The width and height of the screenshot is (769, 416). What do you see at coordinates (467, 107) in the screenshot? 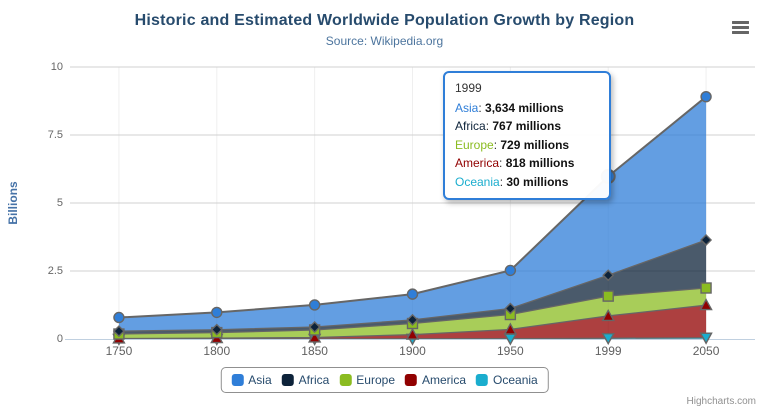
I see `tooltip-series-name: Asia` at bounding box center [467, 107].